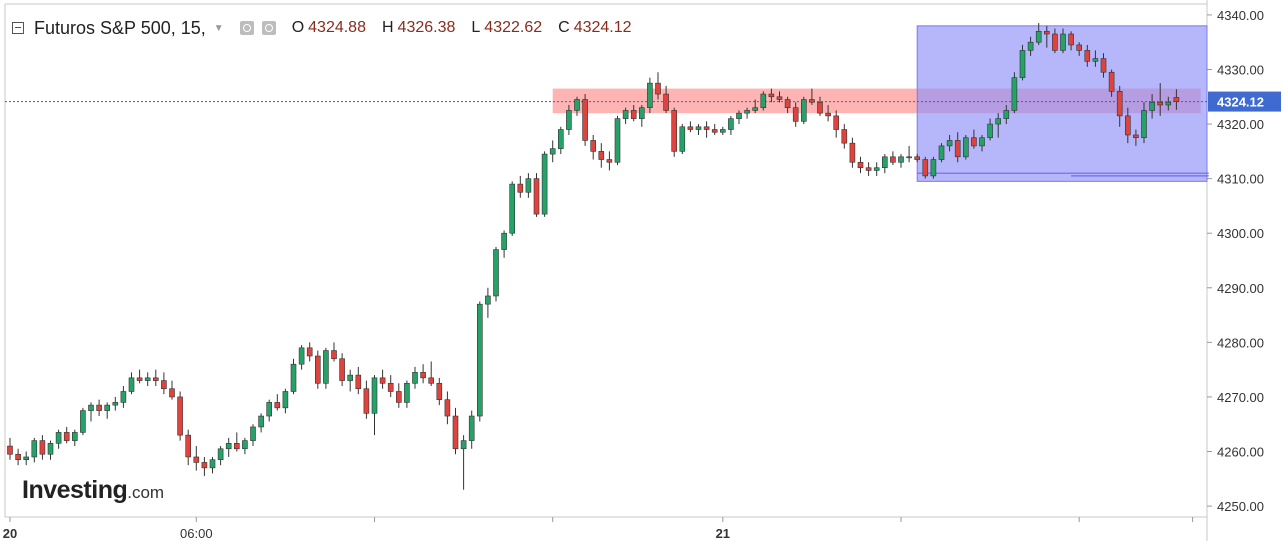 This screenshot has height=541, width=1283. I want to click on eye-icon, so click(246, 28).